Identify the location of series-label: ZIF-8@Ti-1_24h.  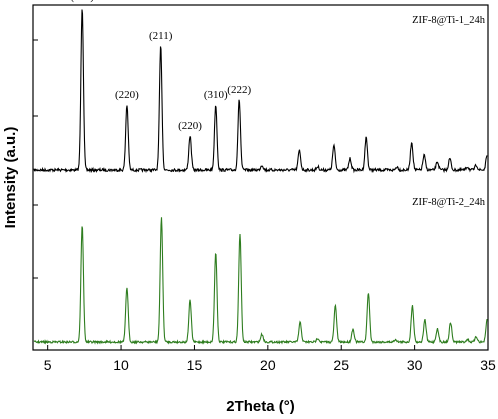
(449, 20).